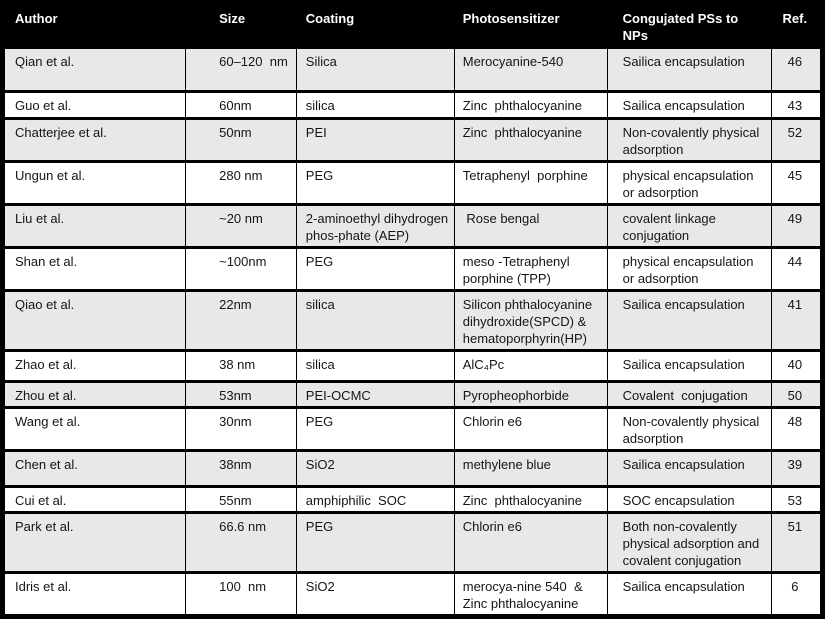 The image size is (825, 619). Describe the element at coordinates (94, 394) in the screenshot. I see `cell-author: Zhou et al.` at that location.